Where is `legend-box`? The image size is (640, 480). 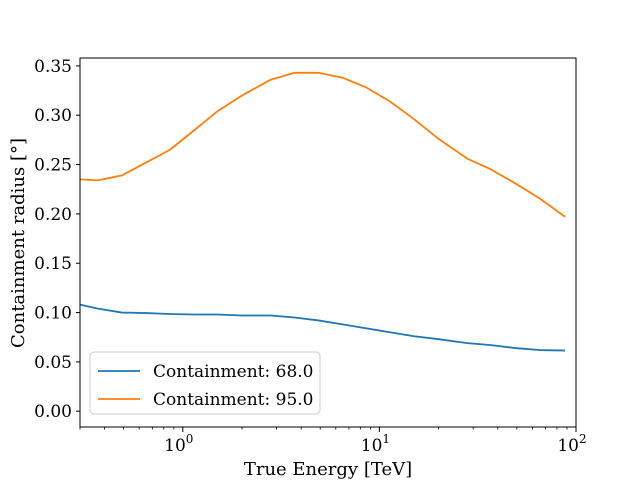 legend-box is located at coordinates (205, 383).